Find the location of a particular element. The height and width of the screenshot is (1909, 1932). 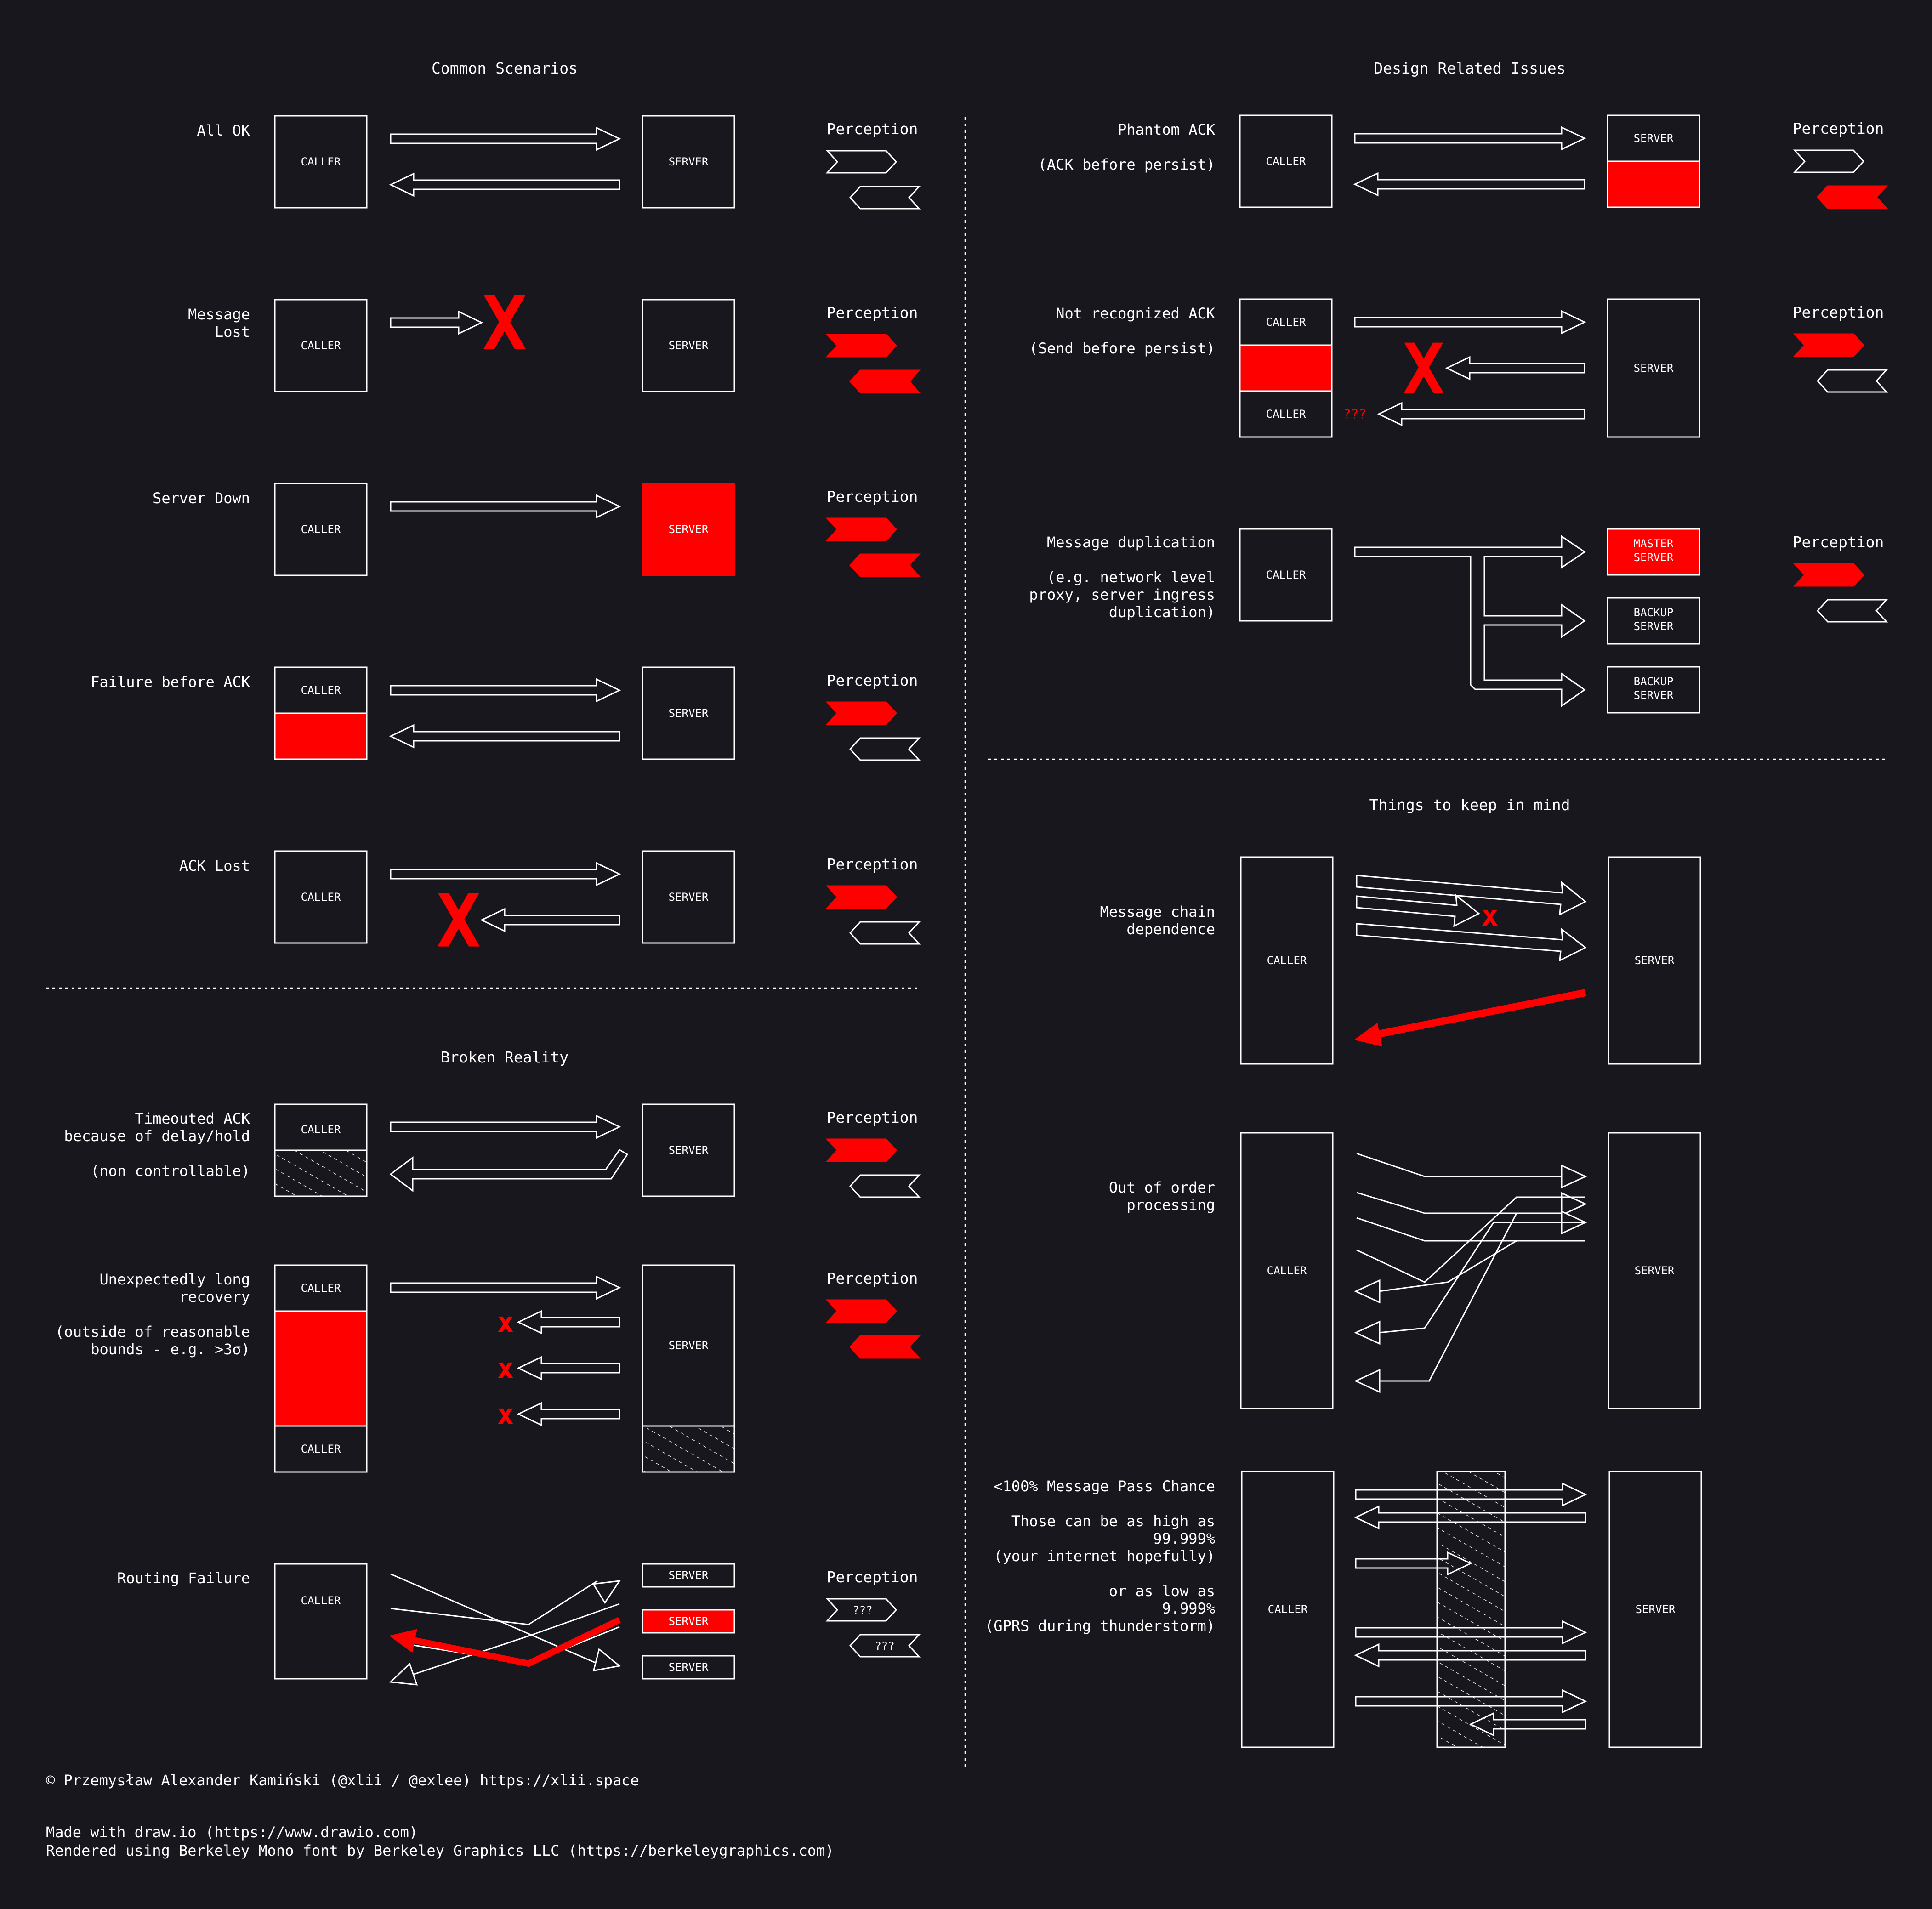

scenario-label: Out of order is located at coordinates (1162, 1188).